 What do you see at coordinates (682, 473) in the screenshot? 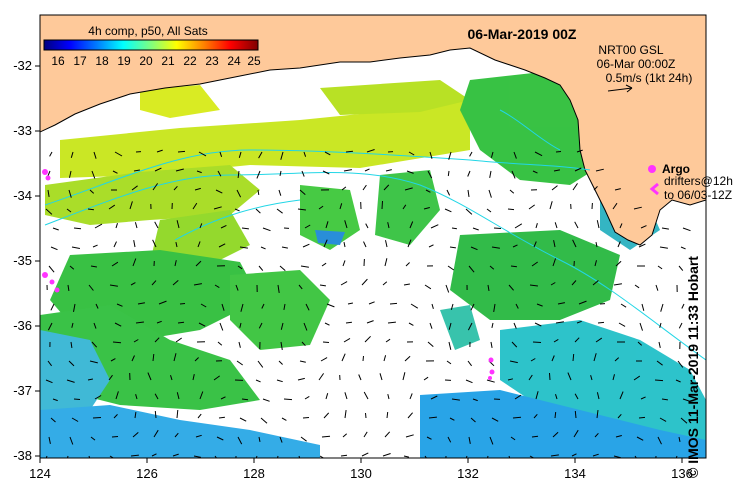
I see `x-tick-label: 136` at bounding box center [682, 473].